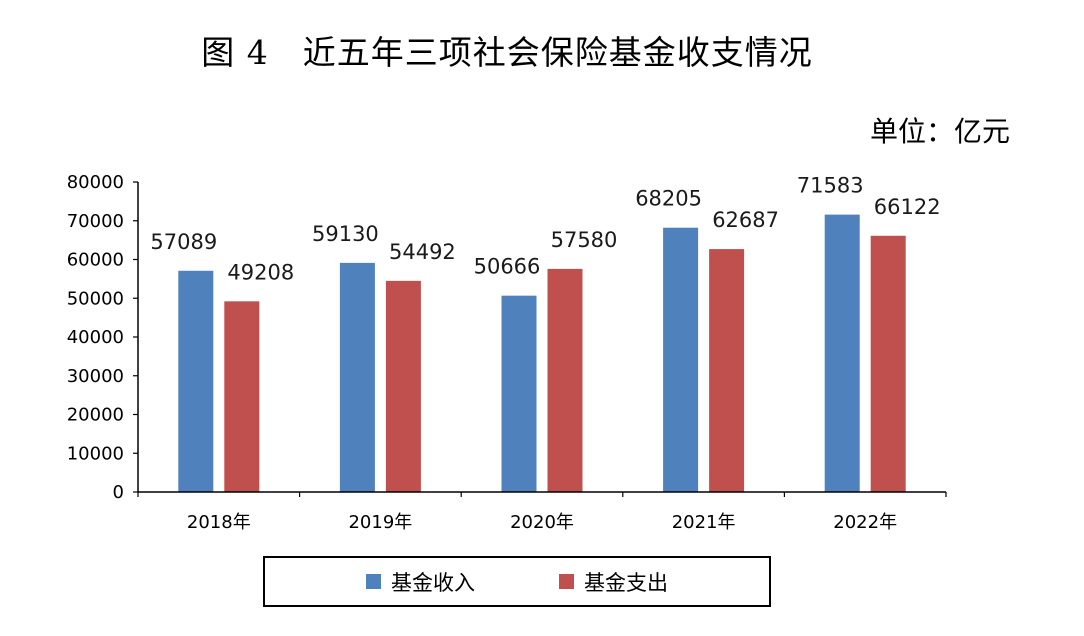 The image size is (1084, 636). I want to click on data-label: 71583, so click(830, 186).